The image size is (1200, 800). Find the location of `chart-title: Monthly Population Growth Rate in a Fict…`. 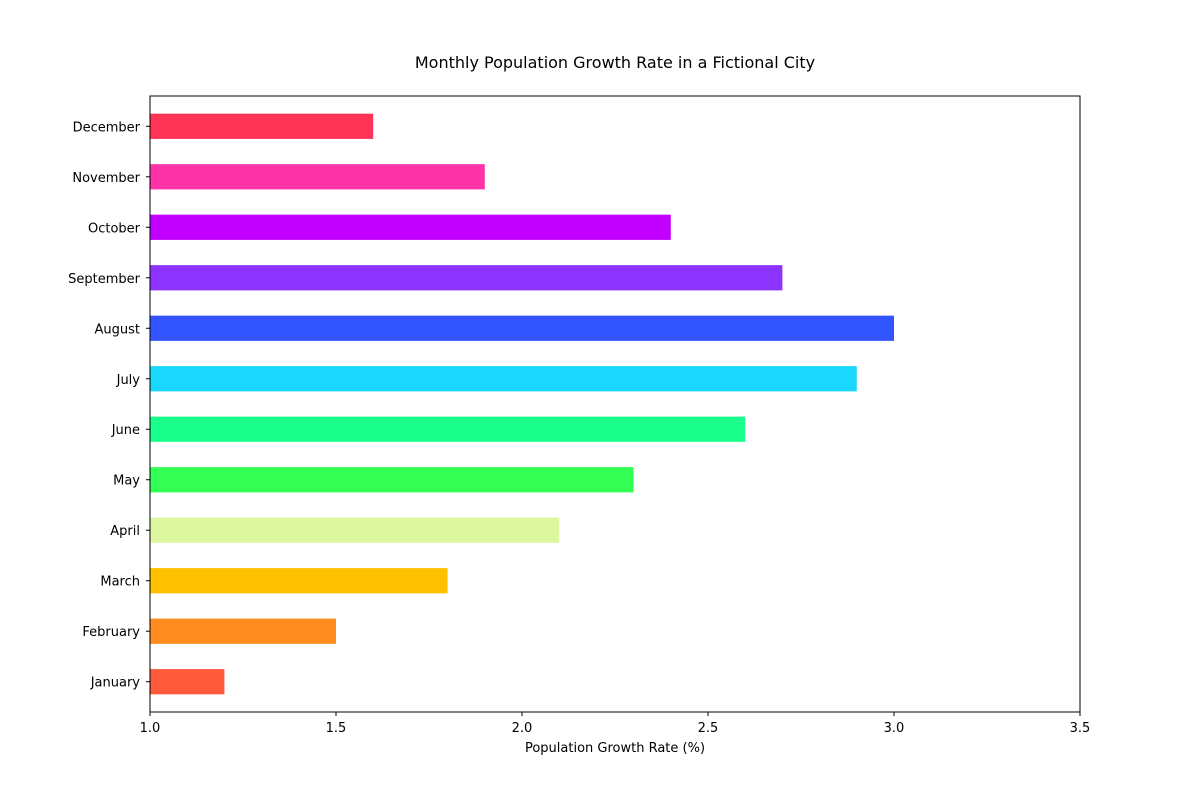

chart-title: Monthly Population Growth Rate in a Fict… is located at coordinates (615, 62).